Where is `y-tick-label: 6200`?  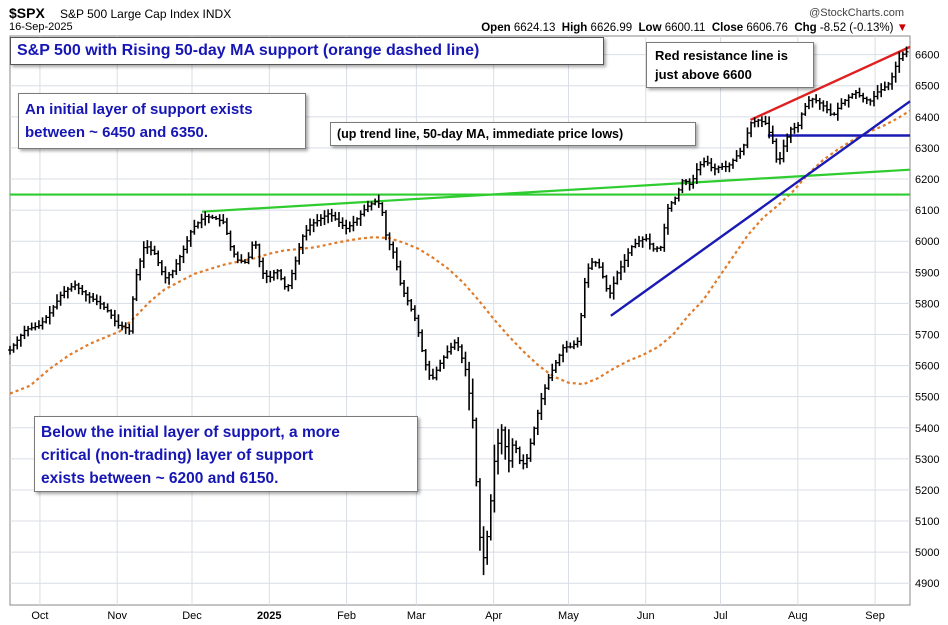 y-tick-label: 6200 is located at coordinates (927, 180).